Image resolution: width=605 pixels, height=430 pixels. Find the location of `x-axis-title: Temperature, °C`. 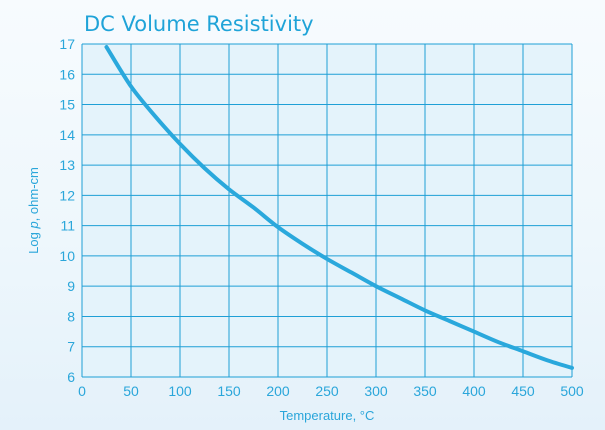

x-axis-title: Temperature, °C is located at coordinates (327, 415).